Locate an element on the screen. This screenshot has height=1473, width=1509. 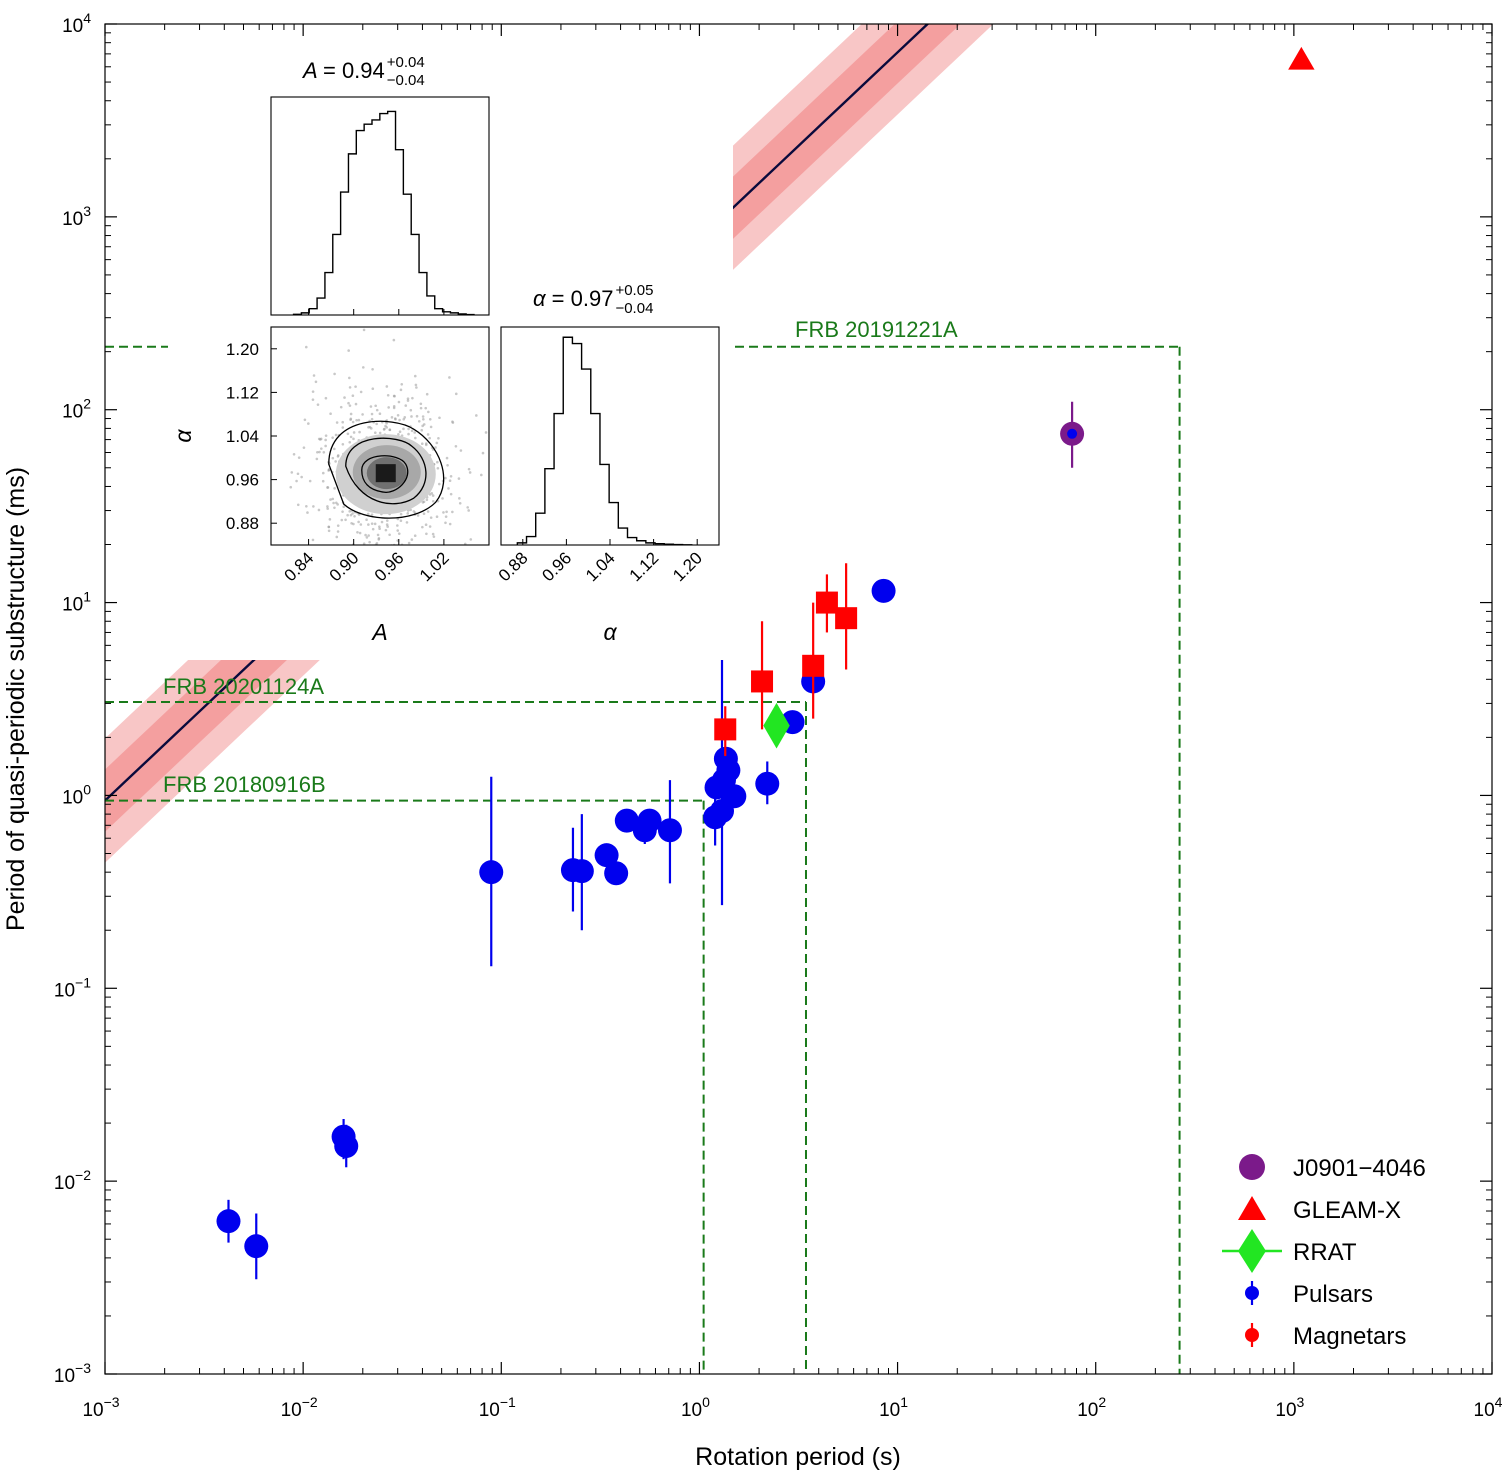
legend-entry-gleam-x: GLEAM-X is located at coordinates (1319, 1210).